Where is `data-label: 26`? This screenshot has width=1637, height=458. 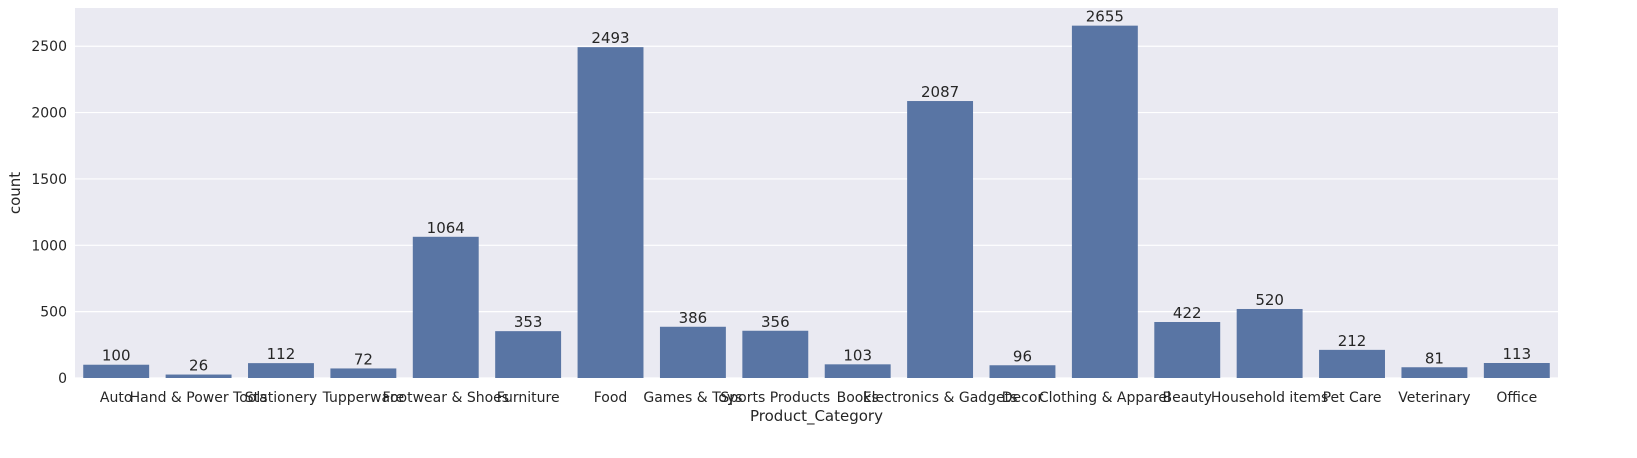 data-label: 26 is located at coordinates (198, 366).